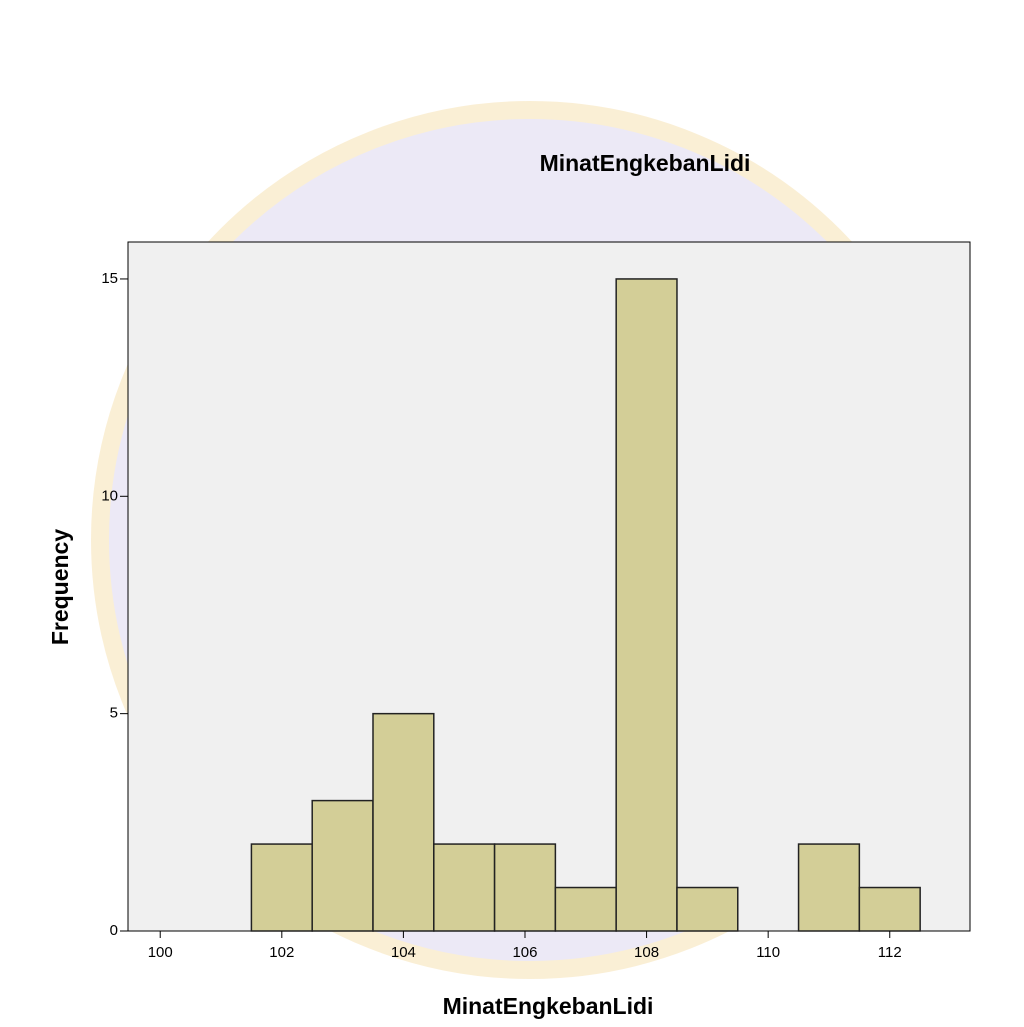  Describe the element at coordinates (890, 952) in the screenshot. I see `x-tick-label: 112` at that location.